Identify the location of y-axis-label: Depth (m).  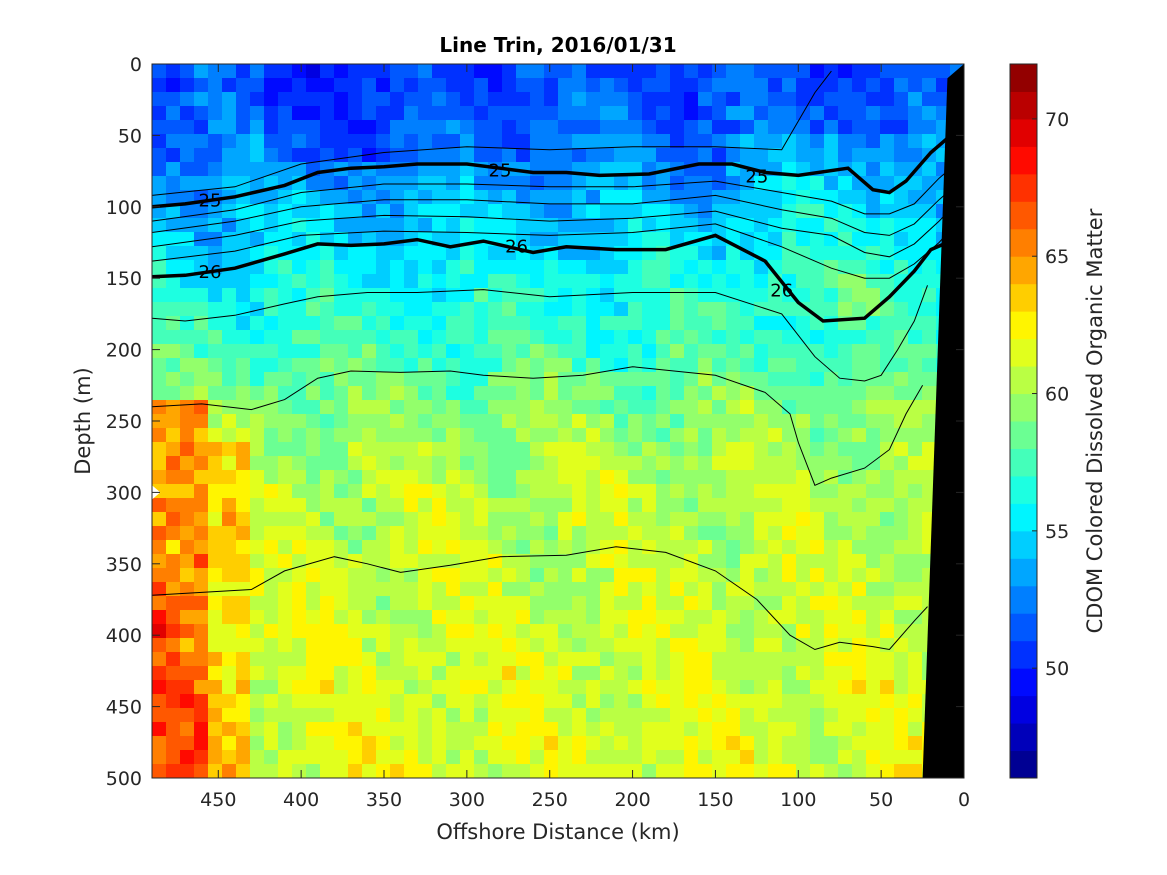
(83, 420).